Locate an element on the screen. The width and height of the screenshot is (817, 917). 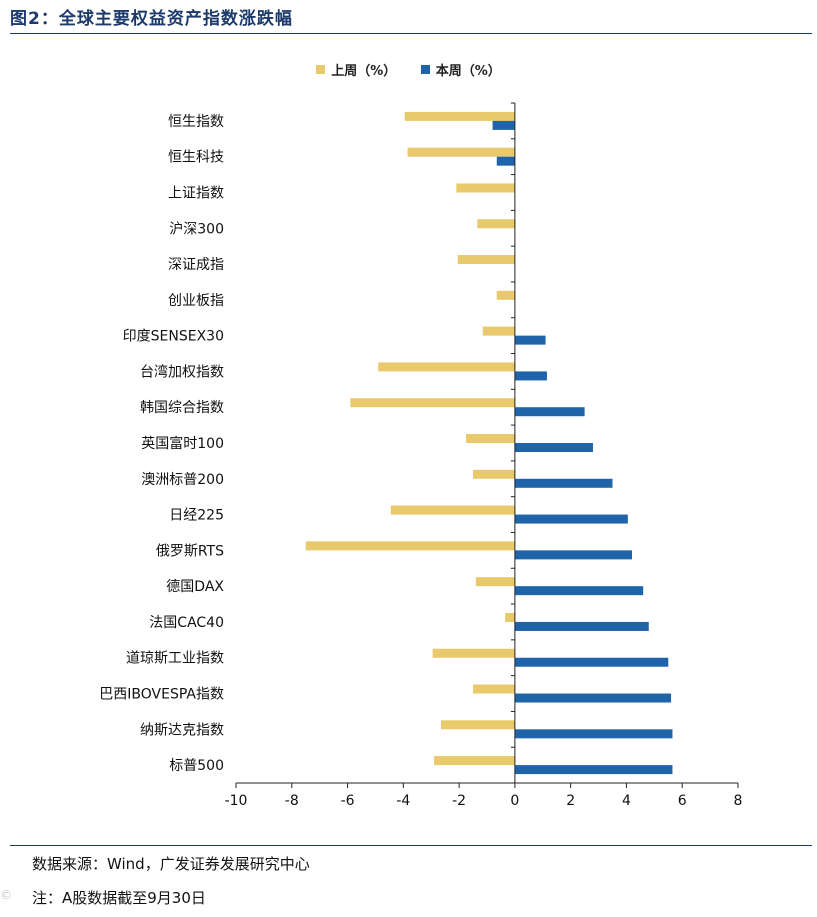
x-tick-label-2: -6 is located at coordinates (348, 801).